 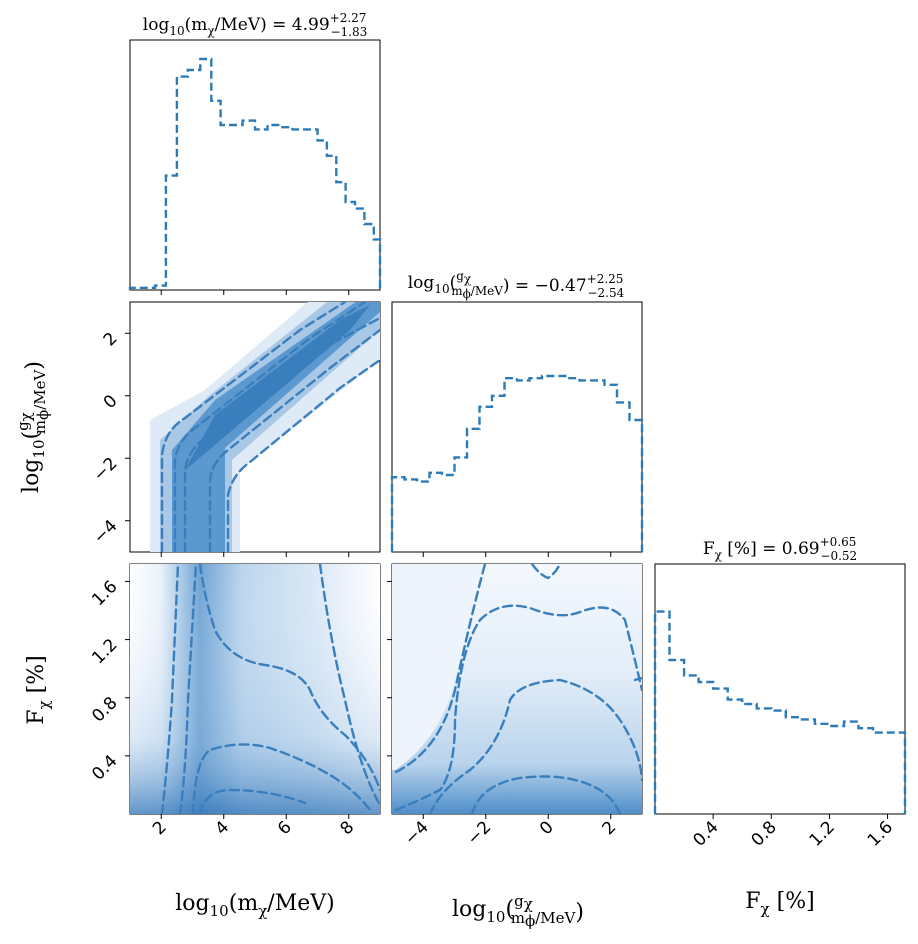 What do you see at coordinates (111, 402) in the screenshot?
I see `ytick-label-1-2: 0` at bounding box center [111, 402].